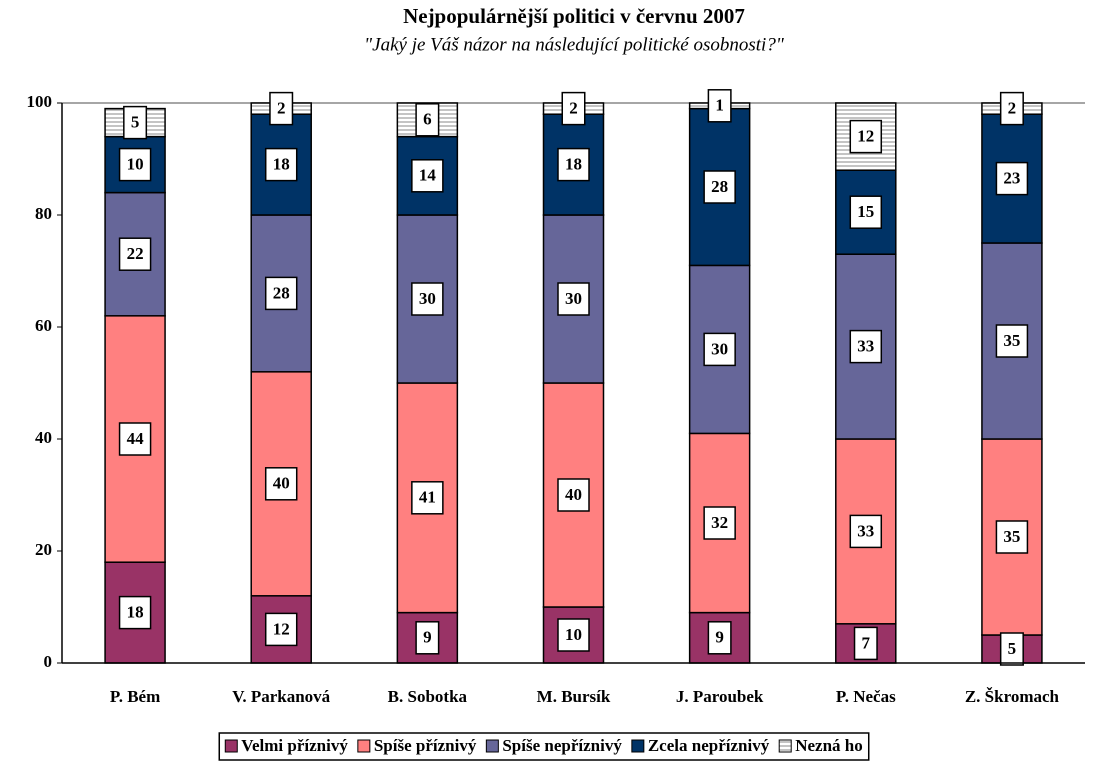 The image size is (1098, 775). Describe the element at coordinates (43, 325) in the screenshot. I see `y-tick-label: 60` at that location.